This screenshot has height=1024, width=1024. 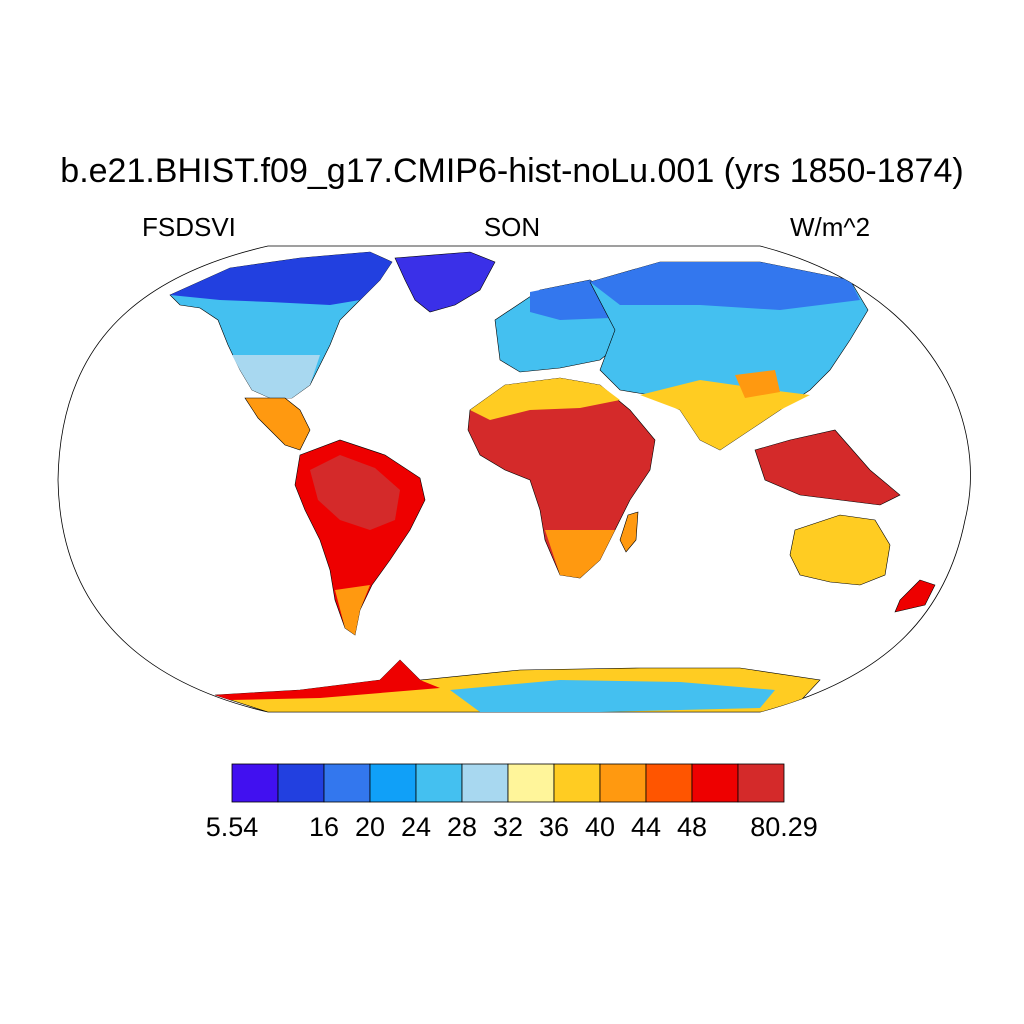 I want to click on colorbar-tick-label: 16, so click(x=324, y=827).